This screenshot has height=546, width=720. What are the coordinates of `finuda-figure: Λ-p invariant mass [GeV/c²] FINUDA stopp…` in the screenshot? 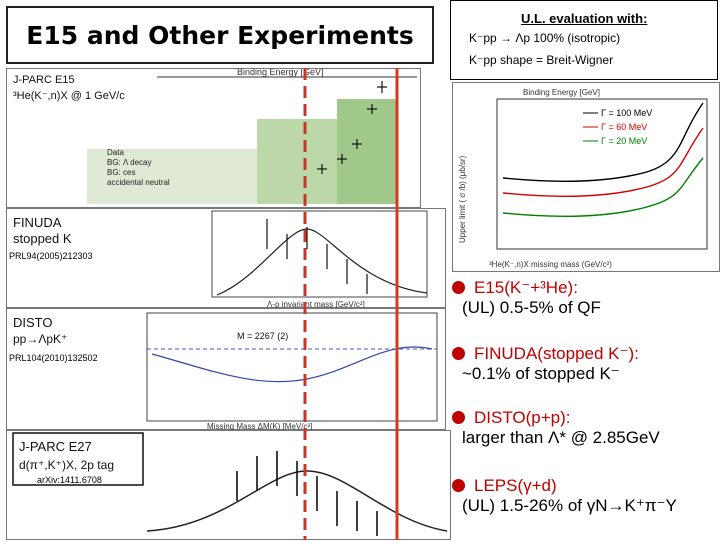 It's located at (226, 258).